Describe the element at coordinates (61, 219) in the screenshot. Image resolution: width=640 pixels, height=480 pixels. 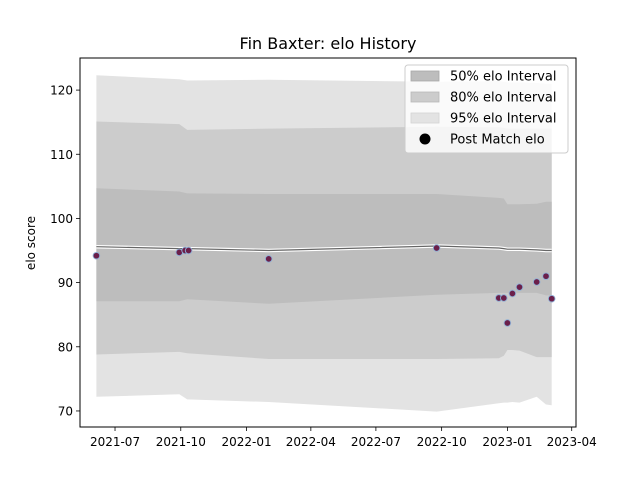
I see `y-tick-label: 100` at that location.